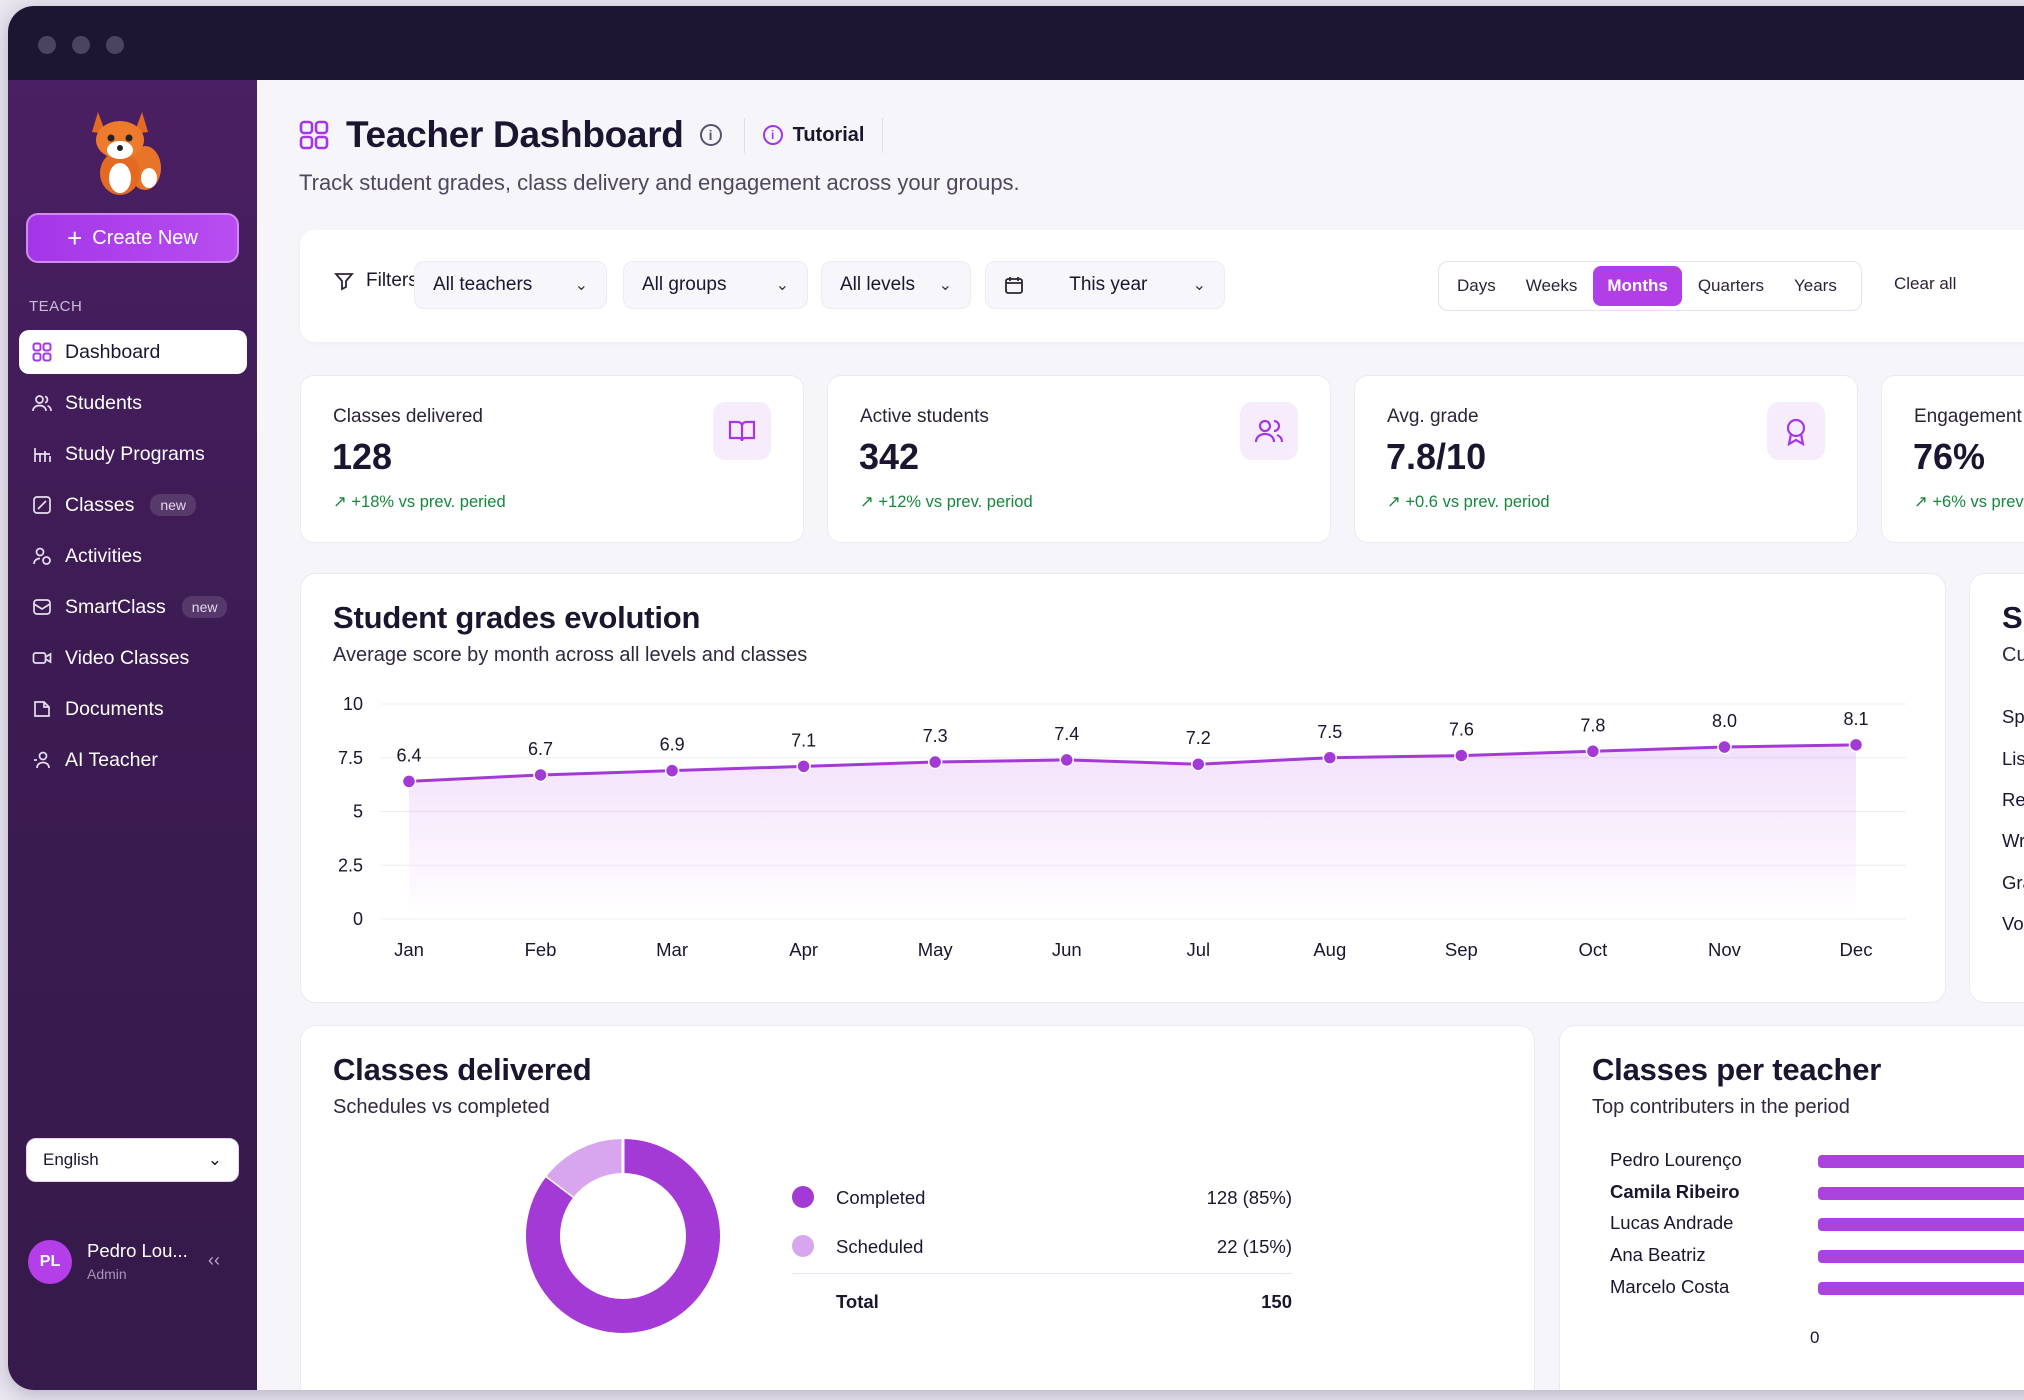 Image resolution: width=2024 pixels, height=1400 pixels. What do you see at coordinates (133, 556) in the screenshot?
I see `sidebar-item-activities: Activities` at bounding box center [133, 556].